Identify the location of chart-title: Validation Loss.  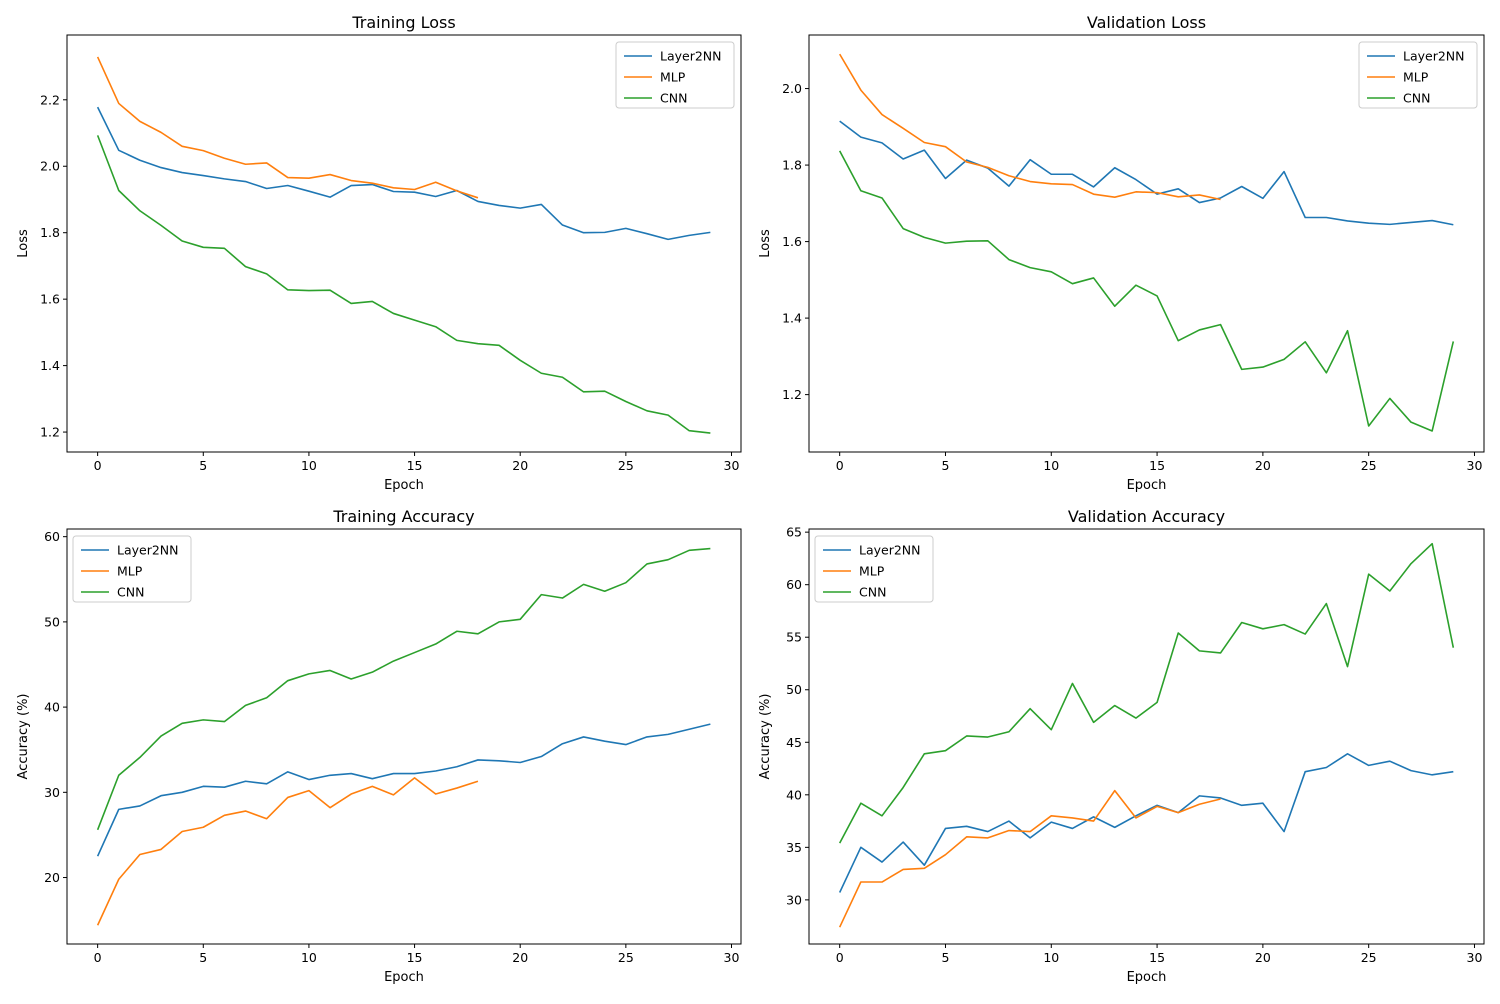
(1146, 22).